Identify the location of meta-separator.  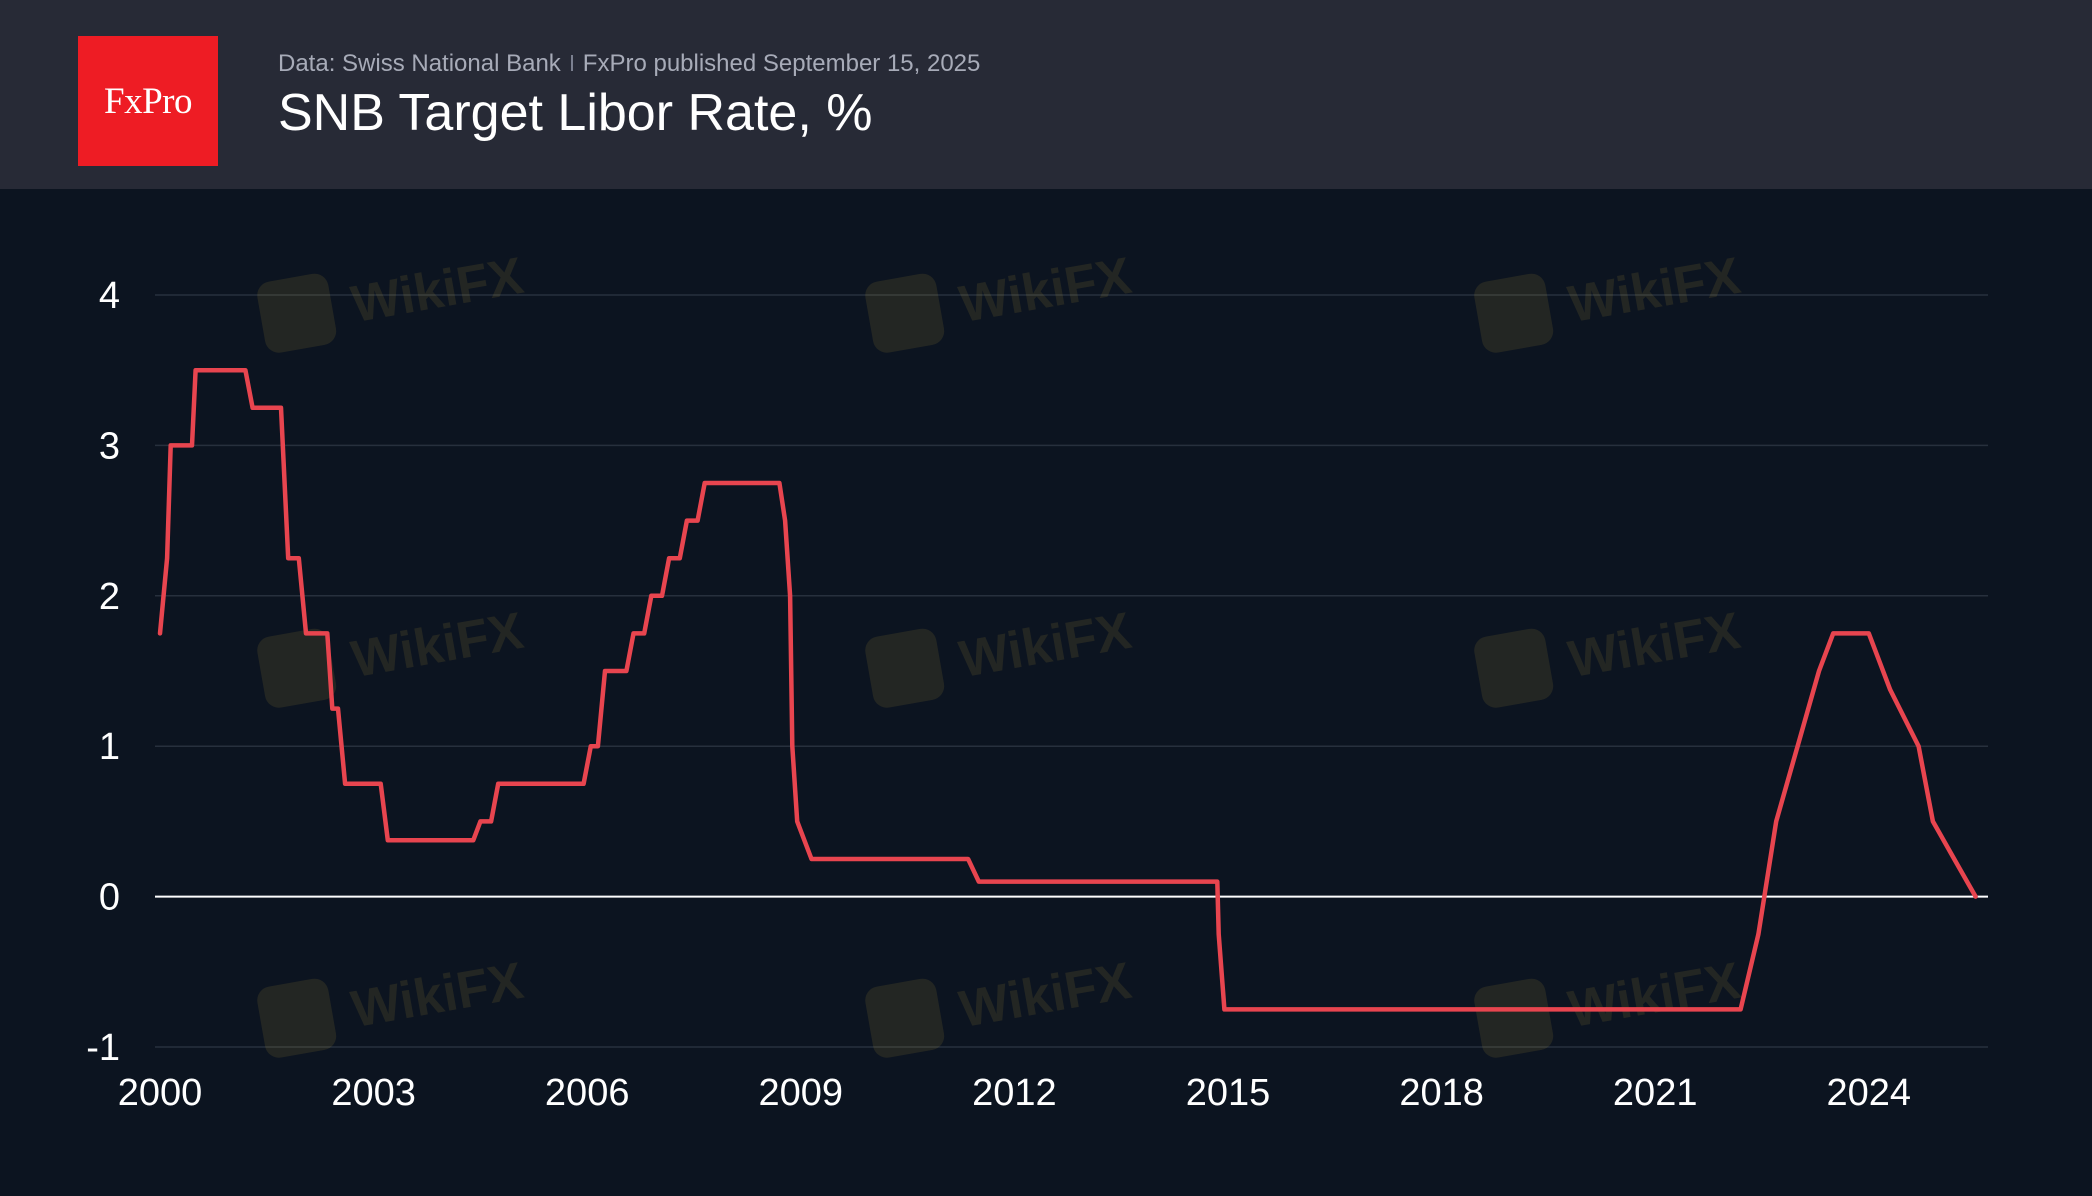
(571, 63).